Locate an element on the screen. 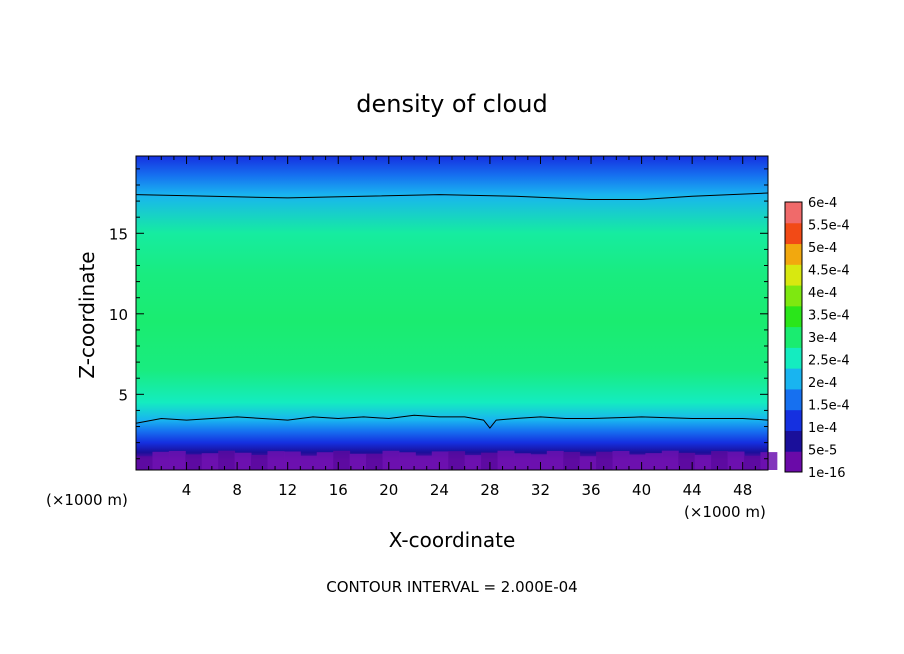 The width and height of the screenshot is (904, 654). colorbar-frame is located at coordinates (793, 337).